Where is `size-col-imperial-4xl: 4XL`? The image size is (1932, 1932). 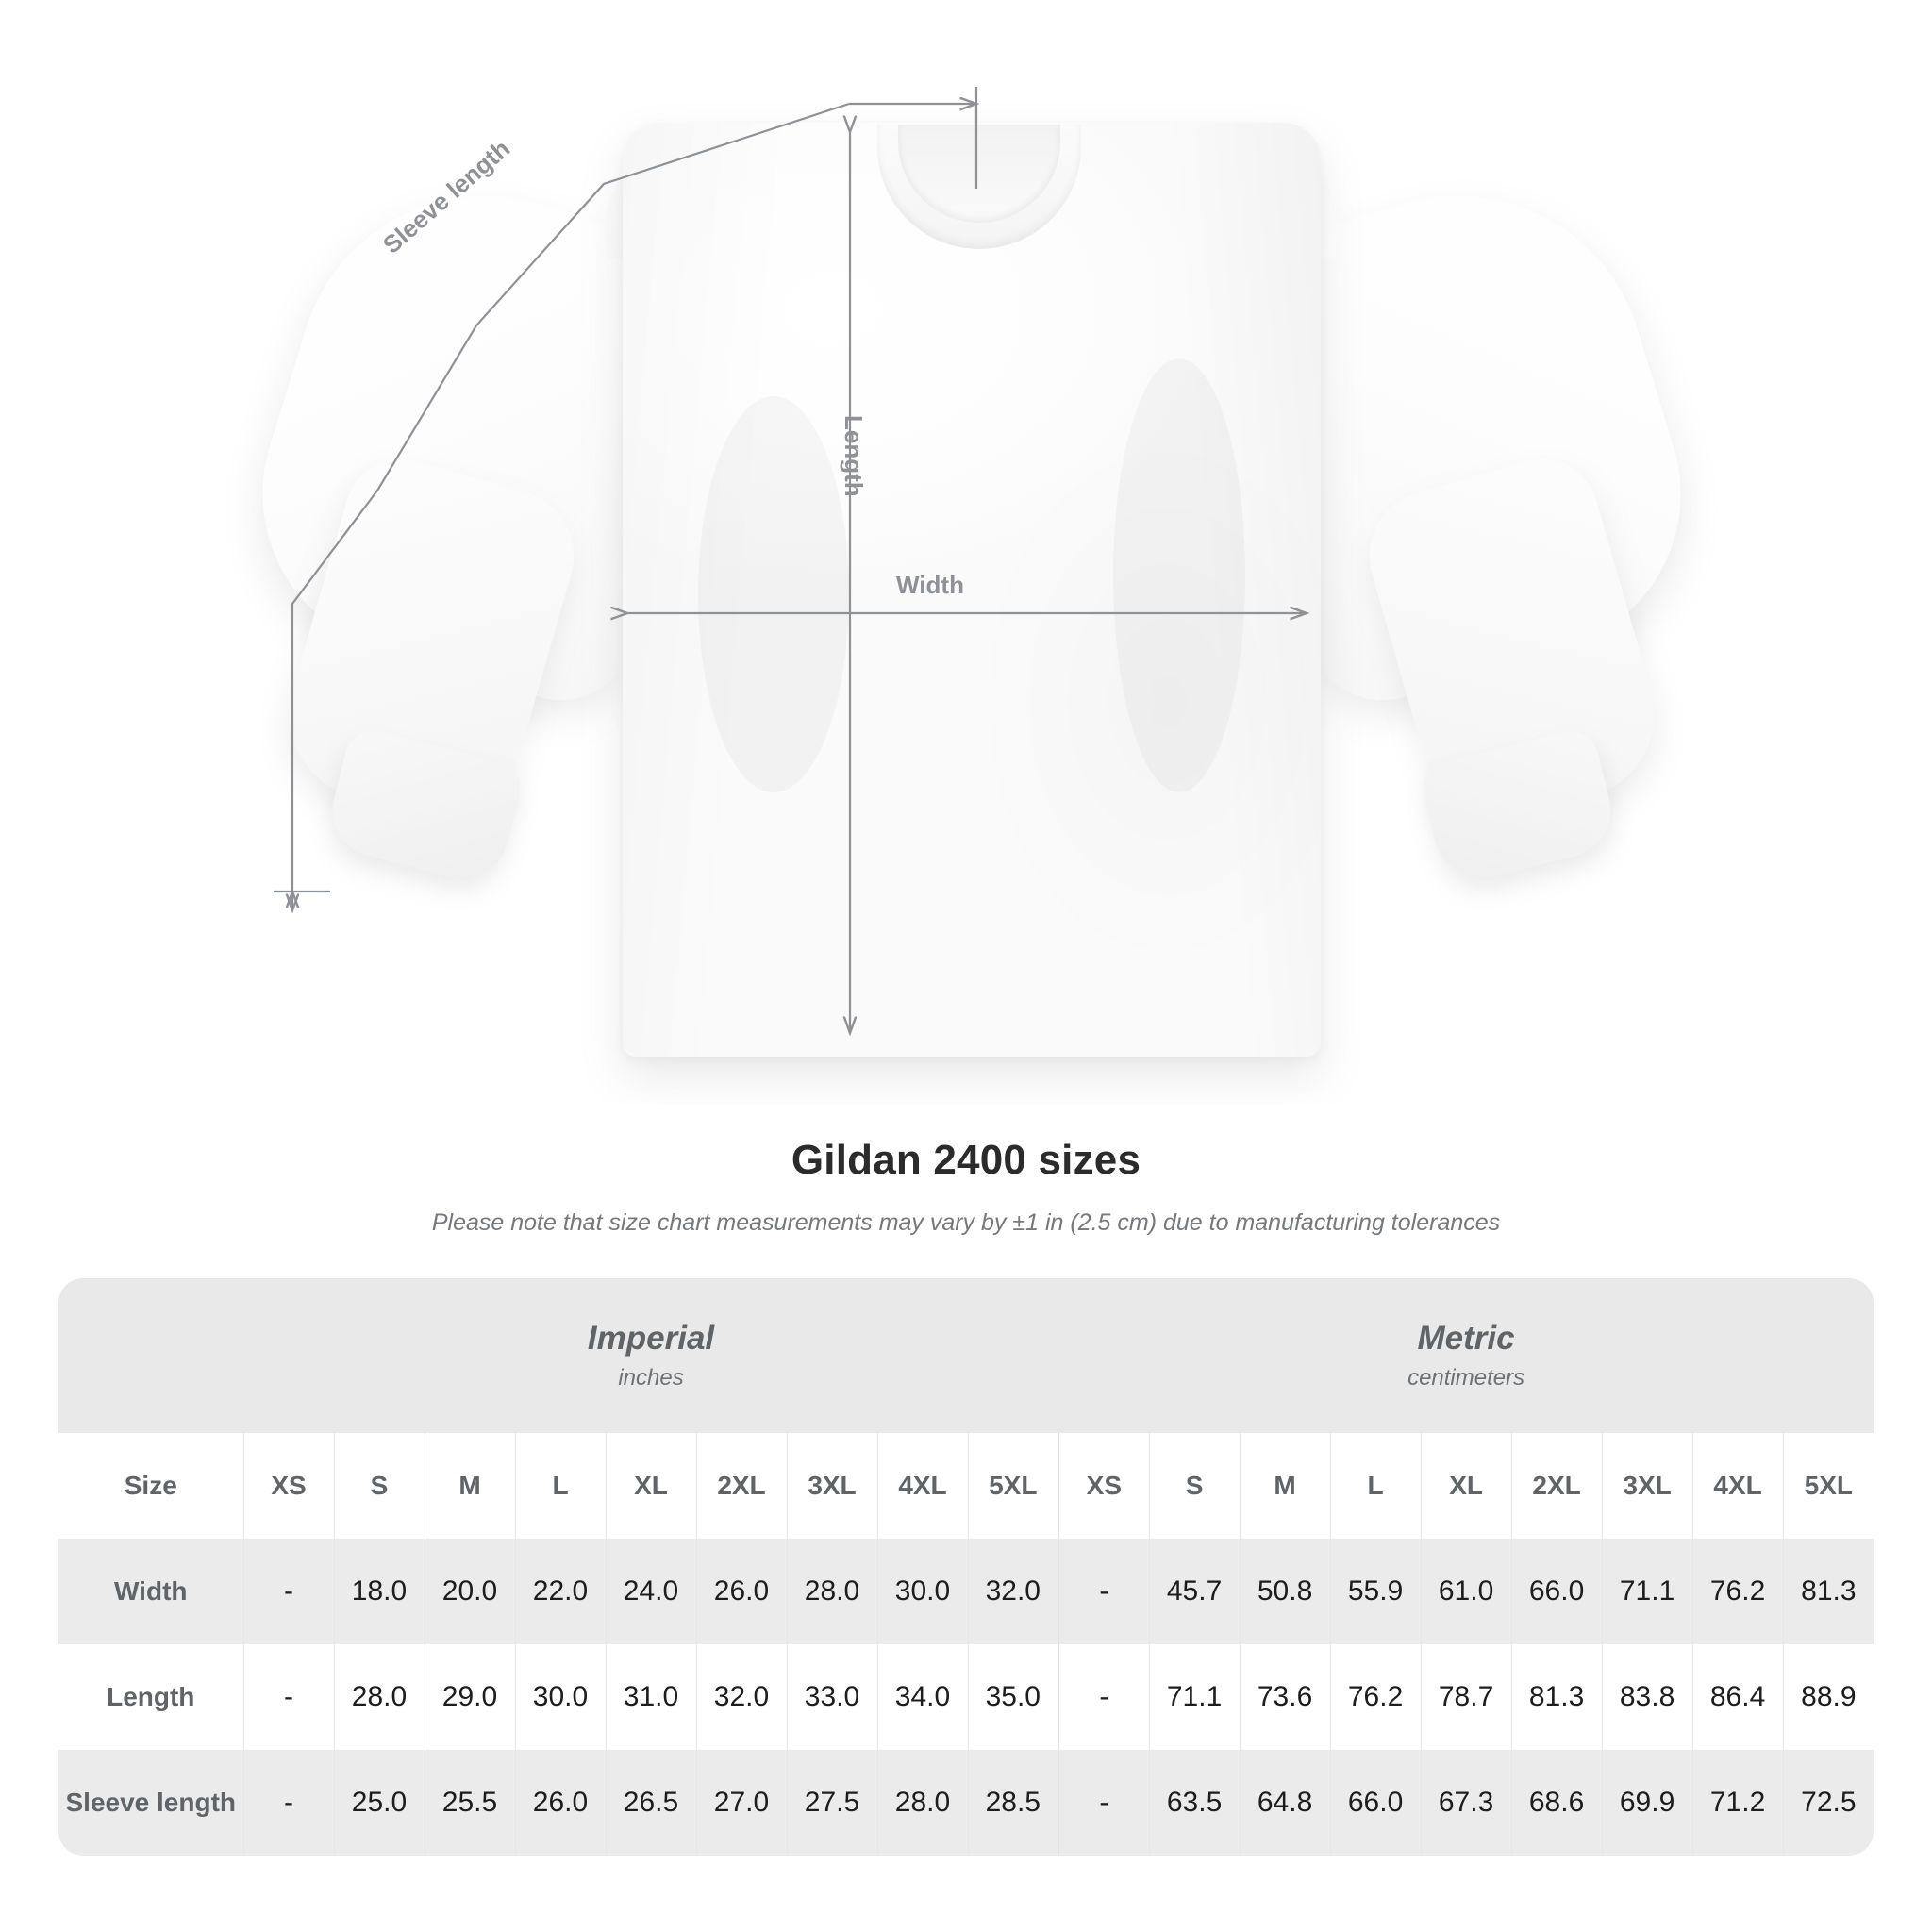 size-col-imperial-4xl: 4XL is located at coordinates (922, 1486).